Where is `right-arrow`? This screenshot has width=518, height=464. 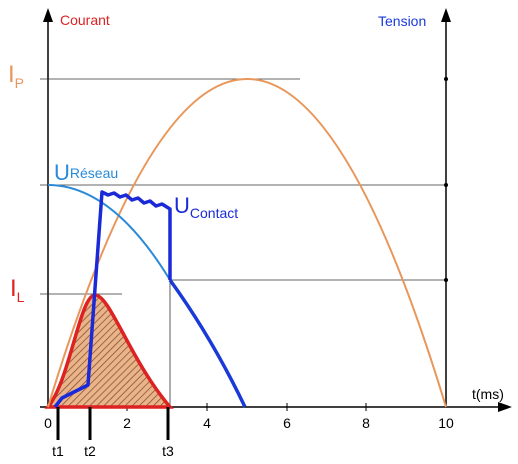 right-arrow is located at coordinates (446, 15).